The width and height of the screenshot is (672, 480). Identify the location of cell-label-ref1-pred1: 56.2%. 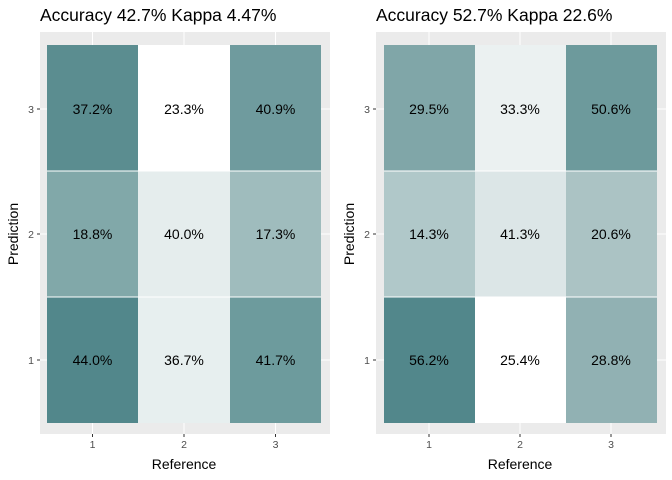
(429, 360).